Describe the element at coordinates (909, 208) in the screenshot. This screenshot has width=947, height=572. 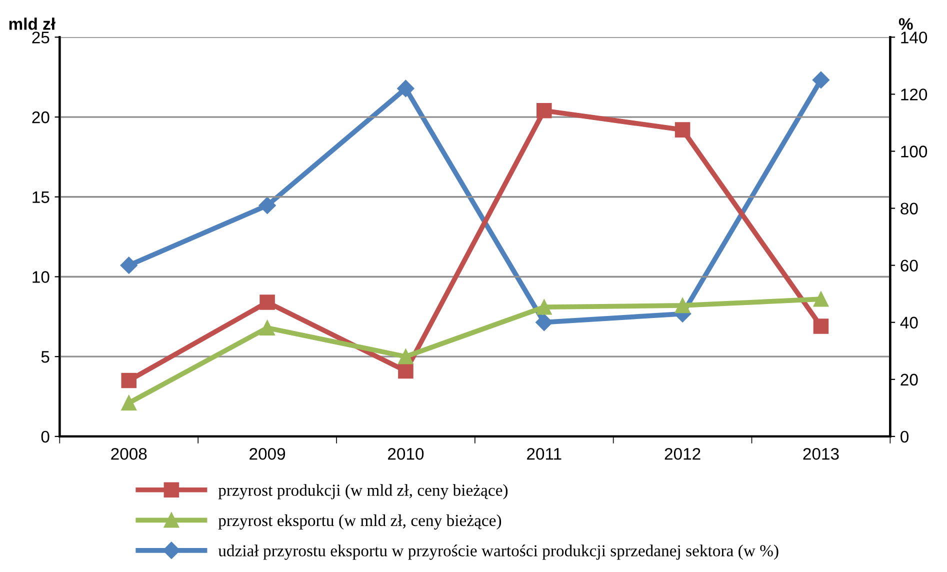
I see `y2-tick-label: 80` at that location.